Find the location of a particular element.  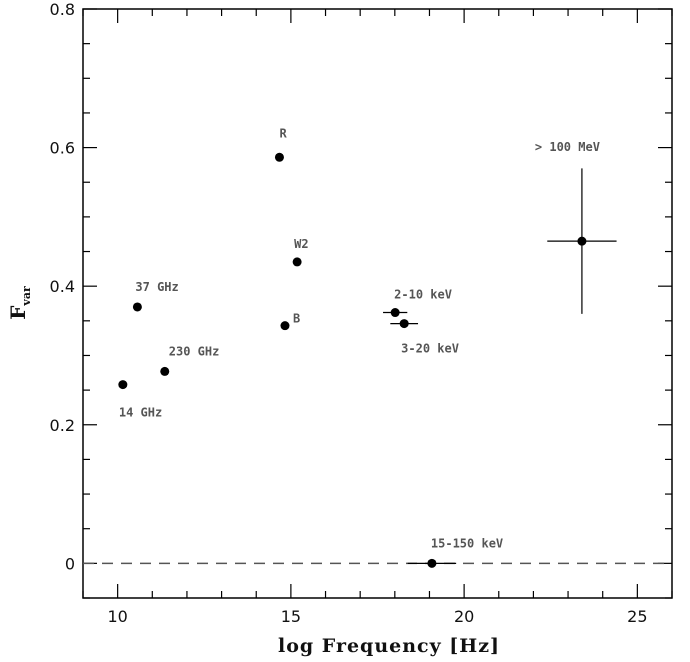

y-tick-label: 0.8 is located at coordinates (62, 9).